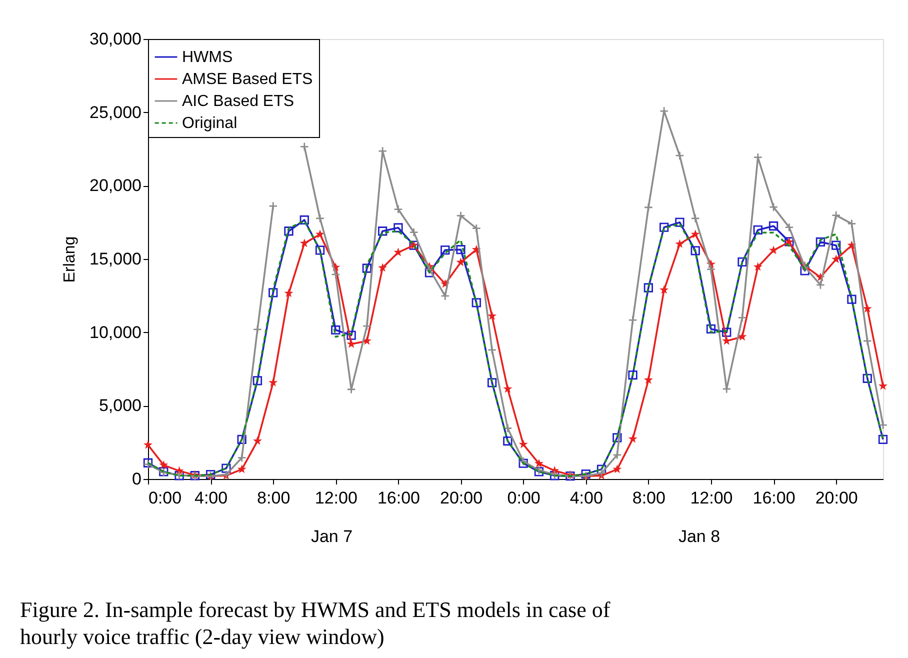 The width and height of the screenshot is (908, 658). Describe the element at coordinates (116, 39) in the screenshot. I see `y-tick-label: 30,000` at that location.